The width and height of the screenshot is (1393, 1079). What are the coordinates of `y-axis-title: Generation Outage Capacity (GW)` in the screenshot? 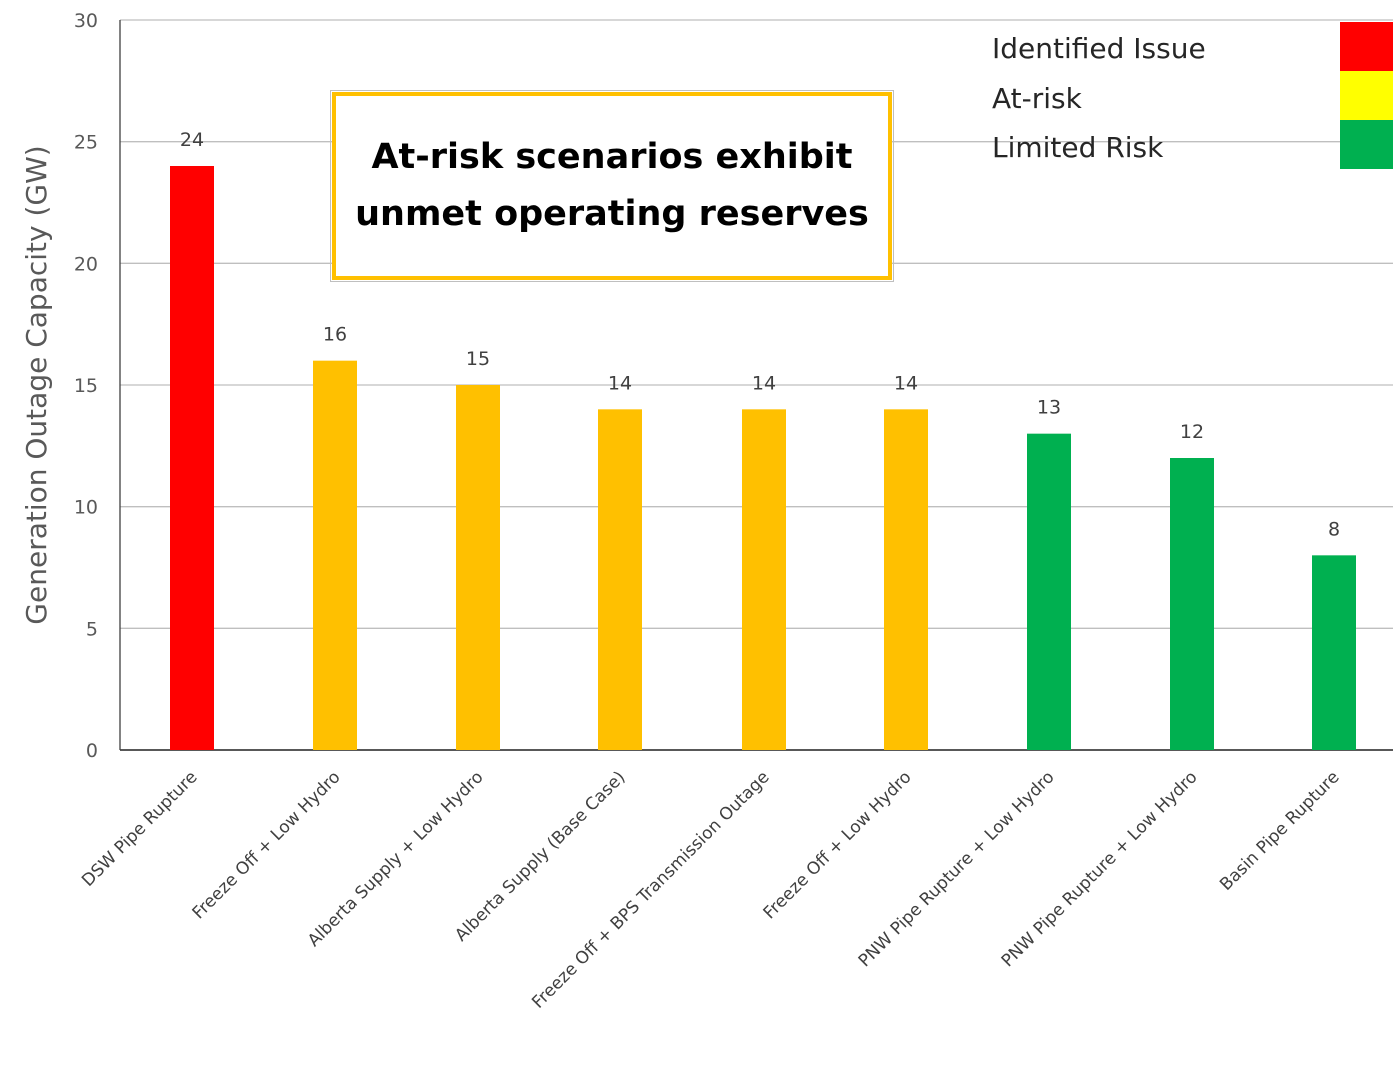 It's located at (36, 384).